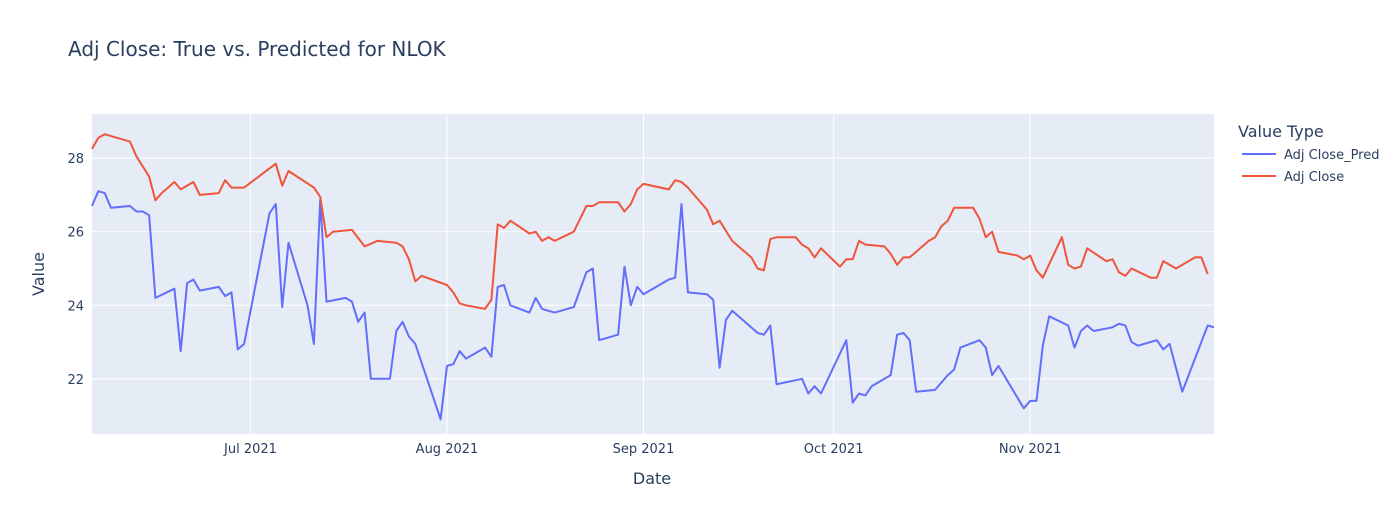  I want to click on x-axis-title: Date, so click(652, 478).